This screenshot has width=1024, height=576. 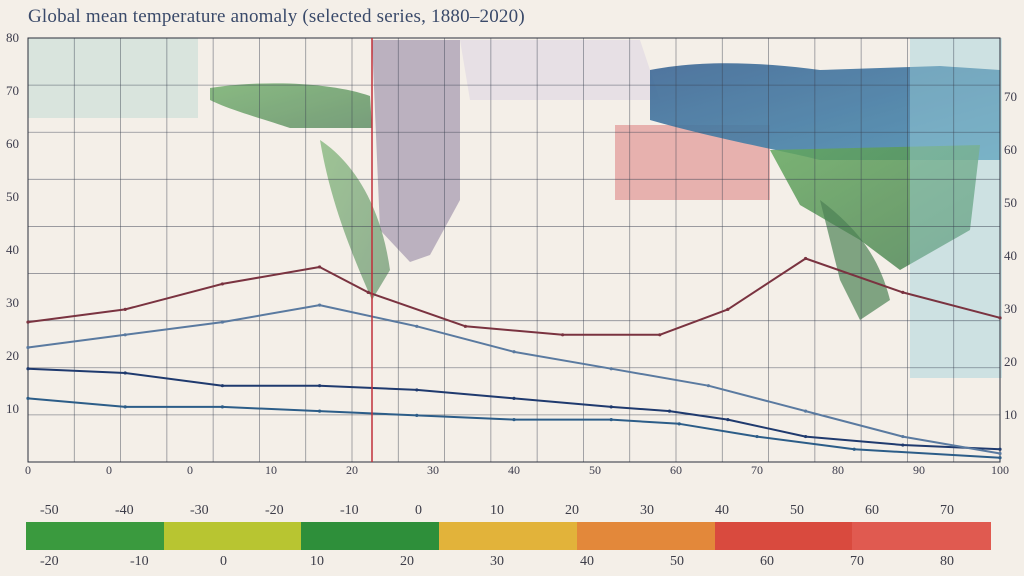 I want to click on y-tick-right: 40, so click(x=1010, y=255).